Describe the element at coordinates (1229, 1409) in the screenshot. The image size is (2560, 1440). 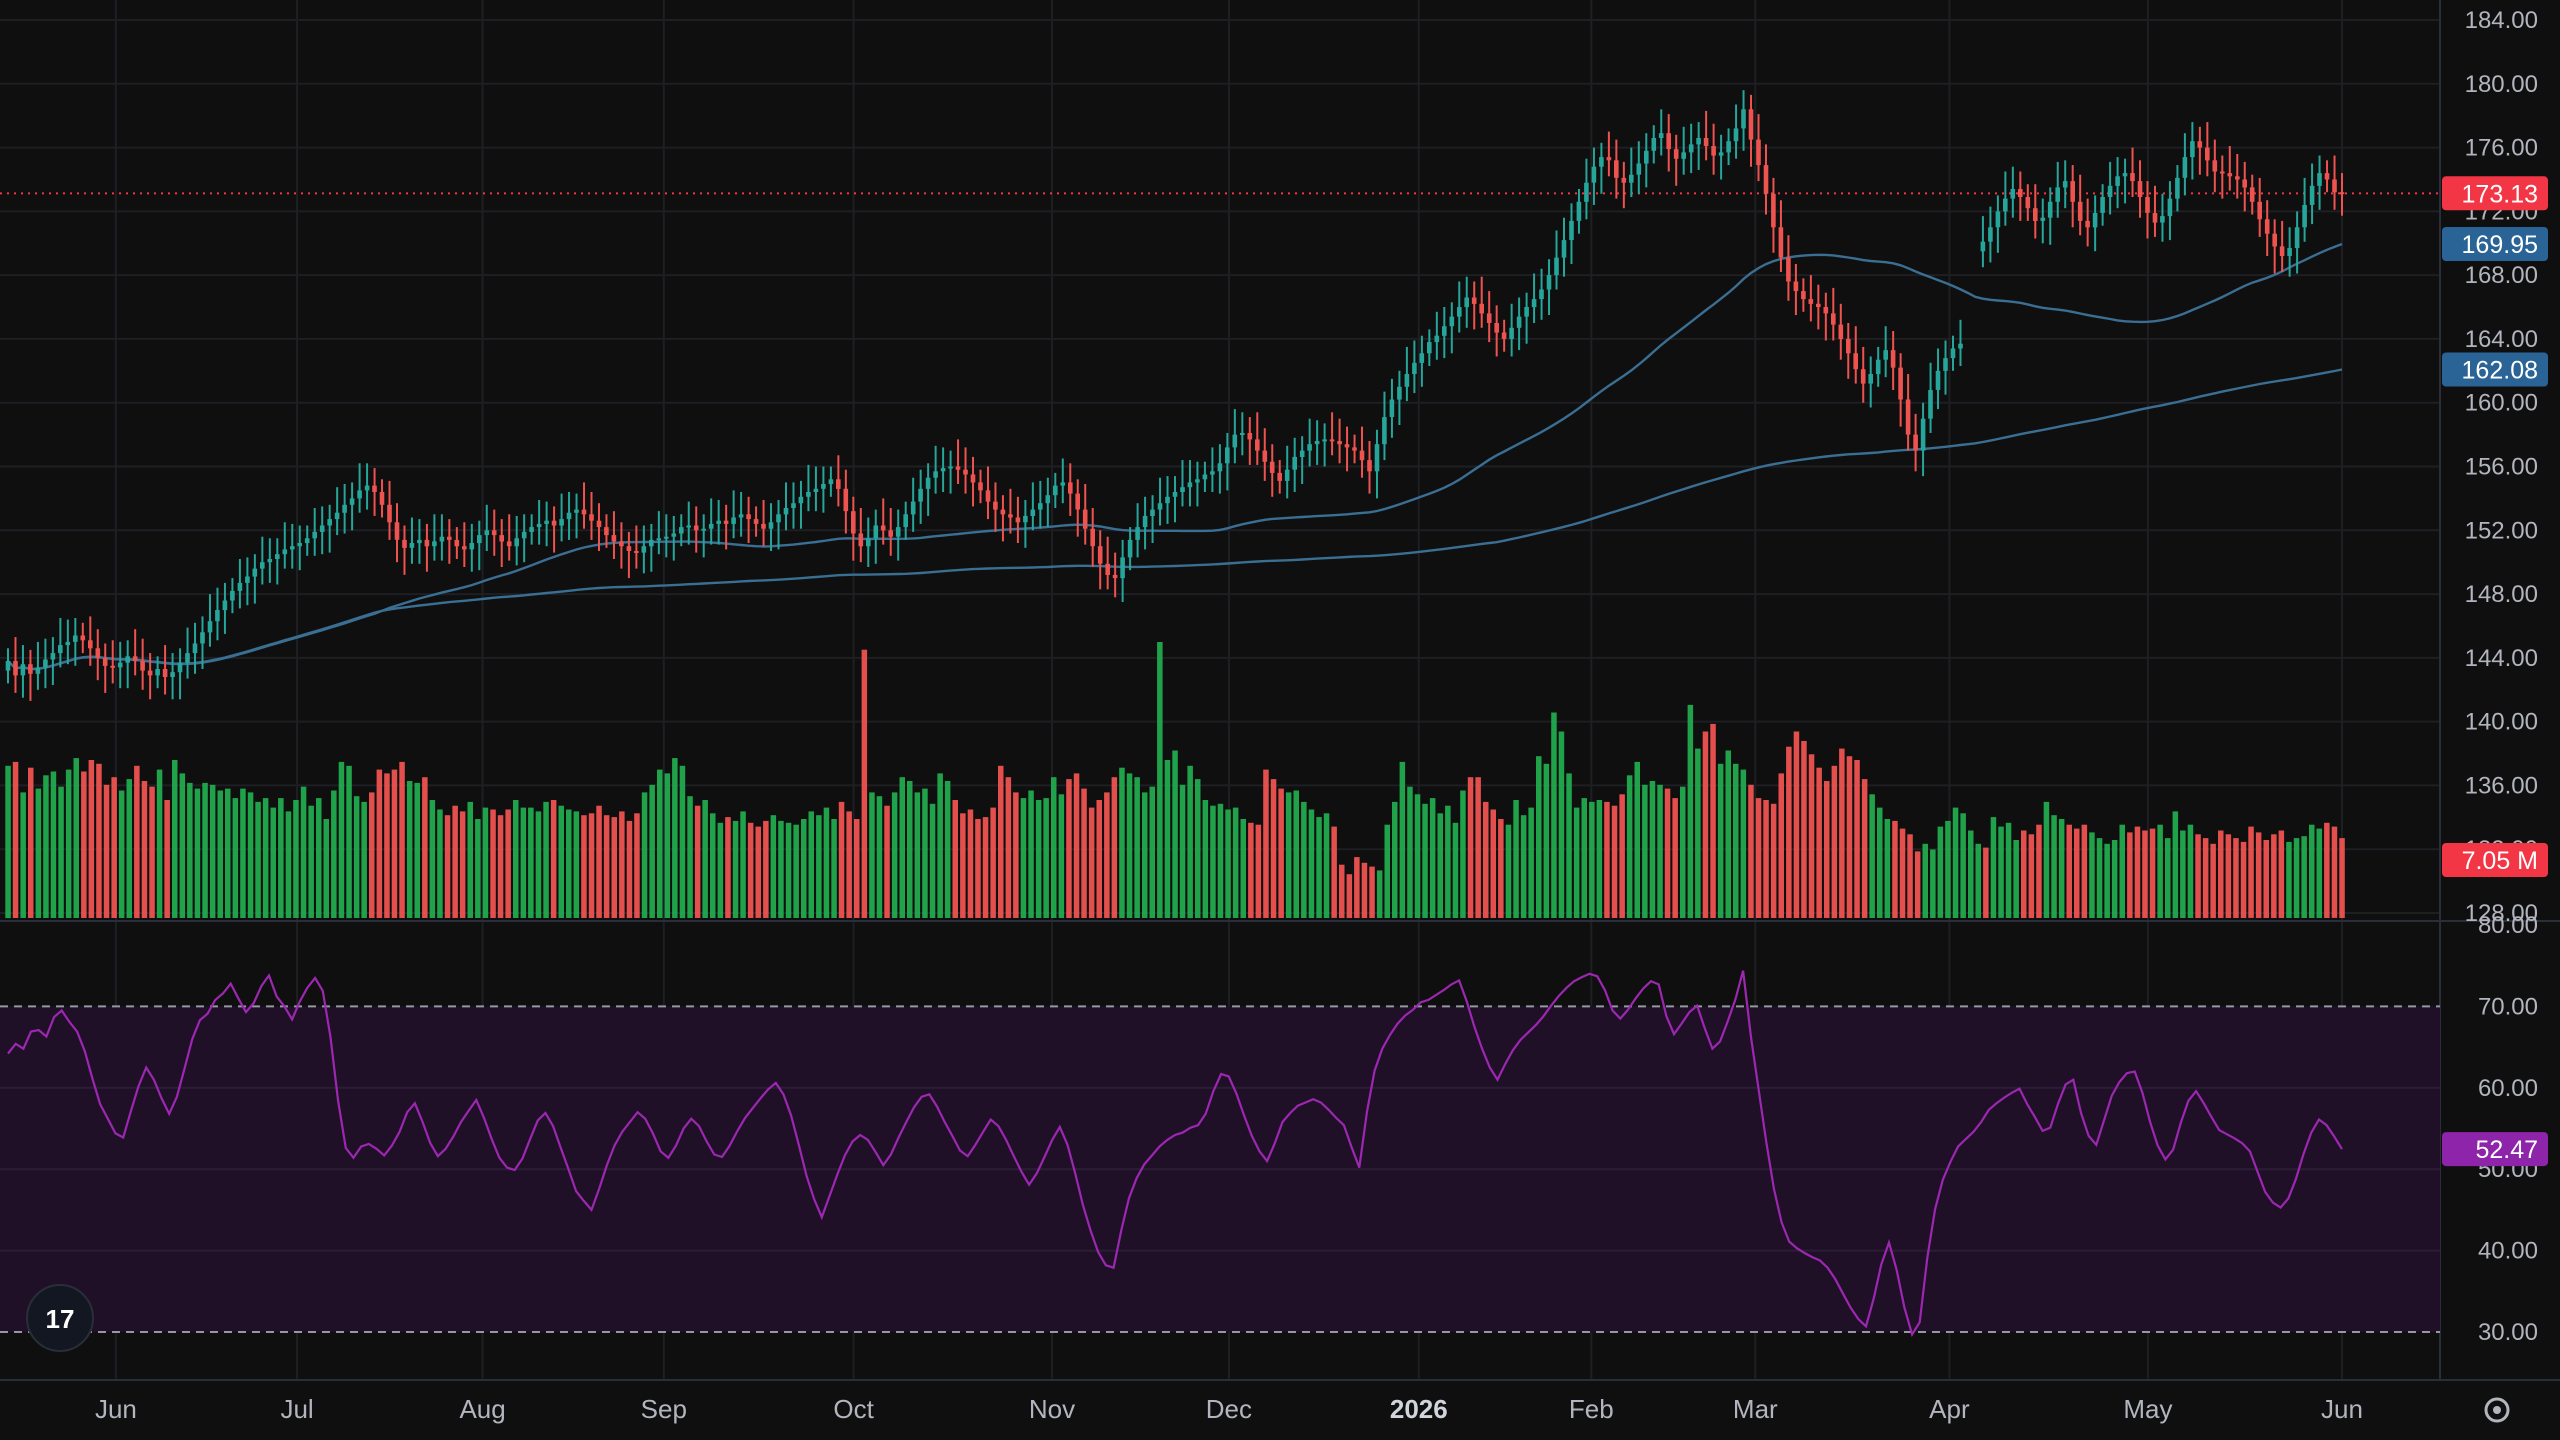
I see `time-axis: Jun Jul Aug Sep Oct Nov Dec 2026 Feb Mar Apr May Jun` at that location.